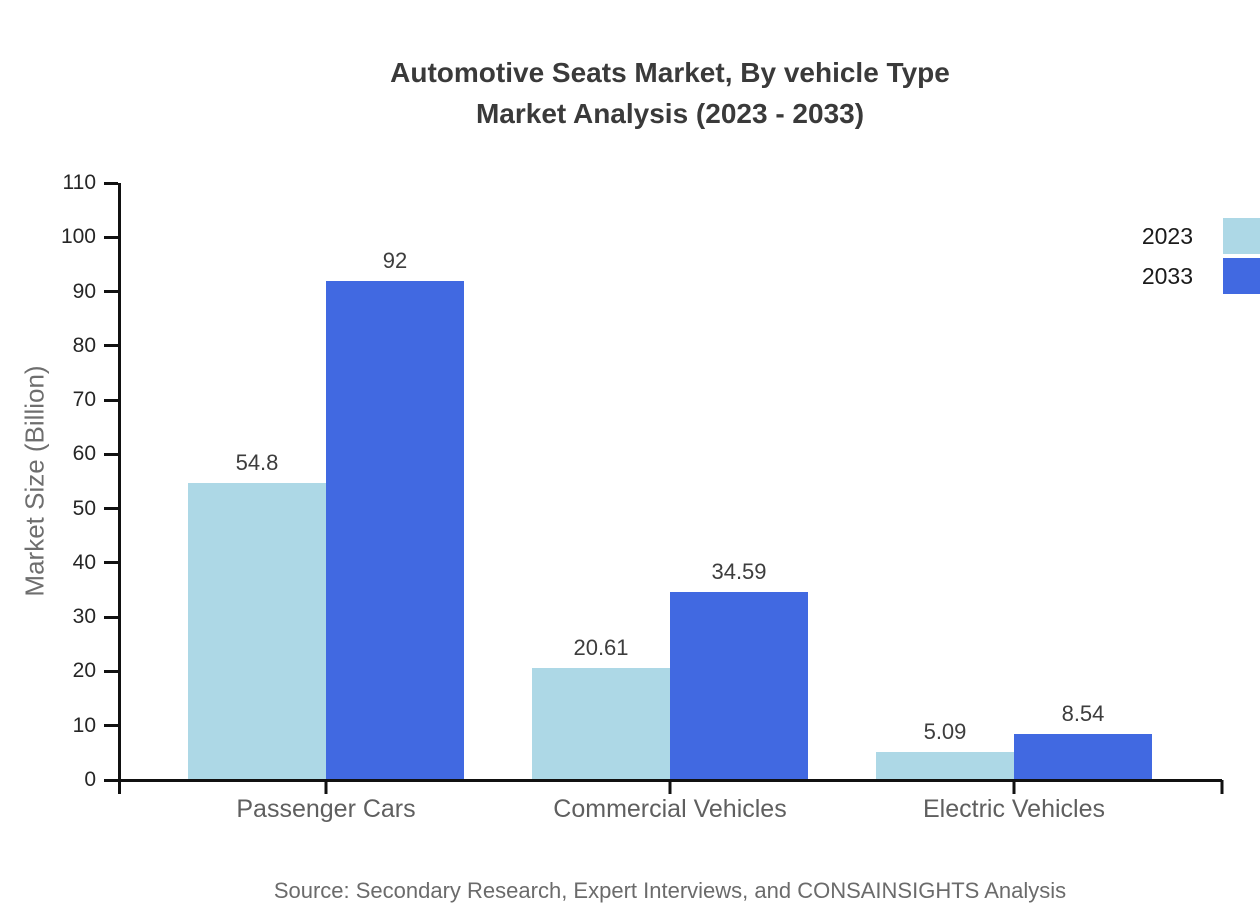 This screenshot has width=1260, height=920. Describe the element at coordinates (1201, 236) in the screenshot. I see `legend-item-2023: 2023` at that location.